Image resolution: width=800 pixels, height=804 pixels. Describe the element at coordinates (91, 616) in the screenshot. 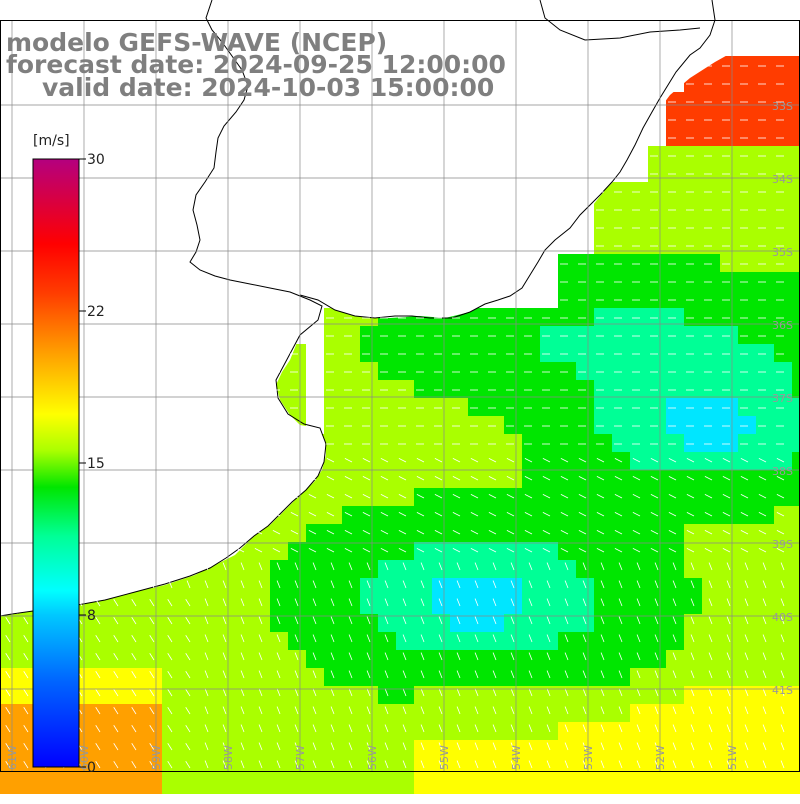

I see `colorbar-tick: 8` at that location.